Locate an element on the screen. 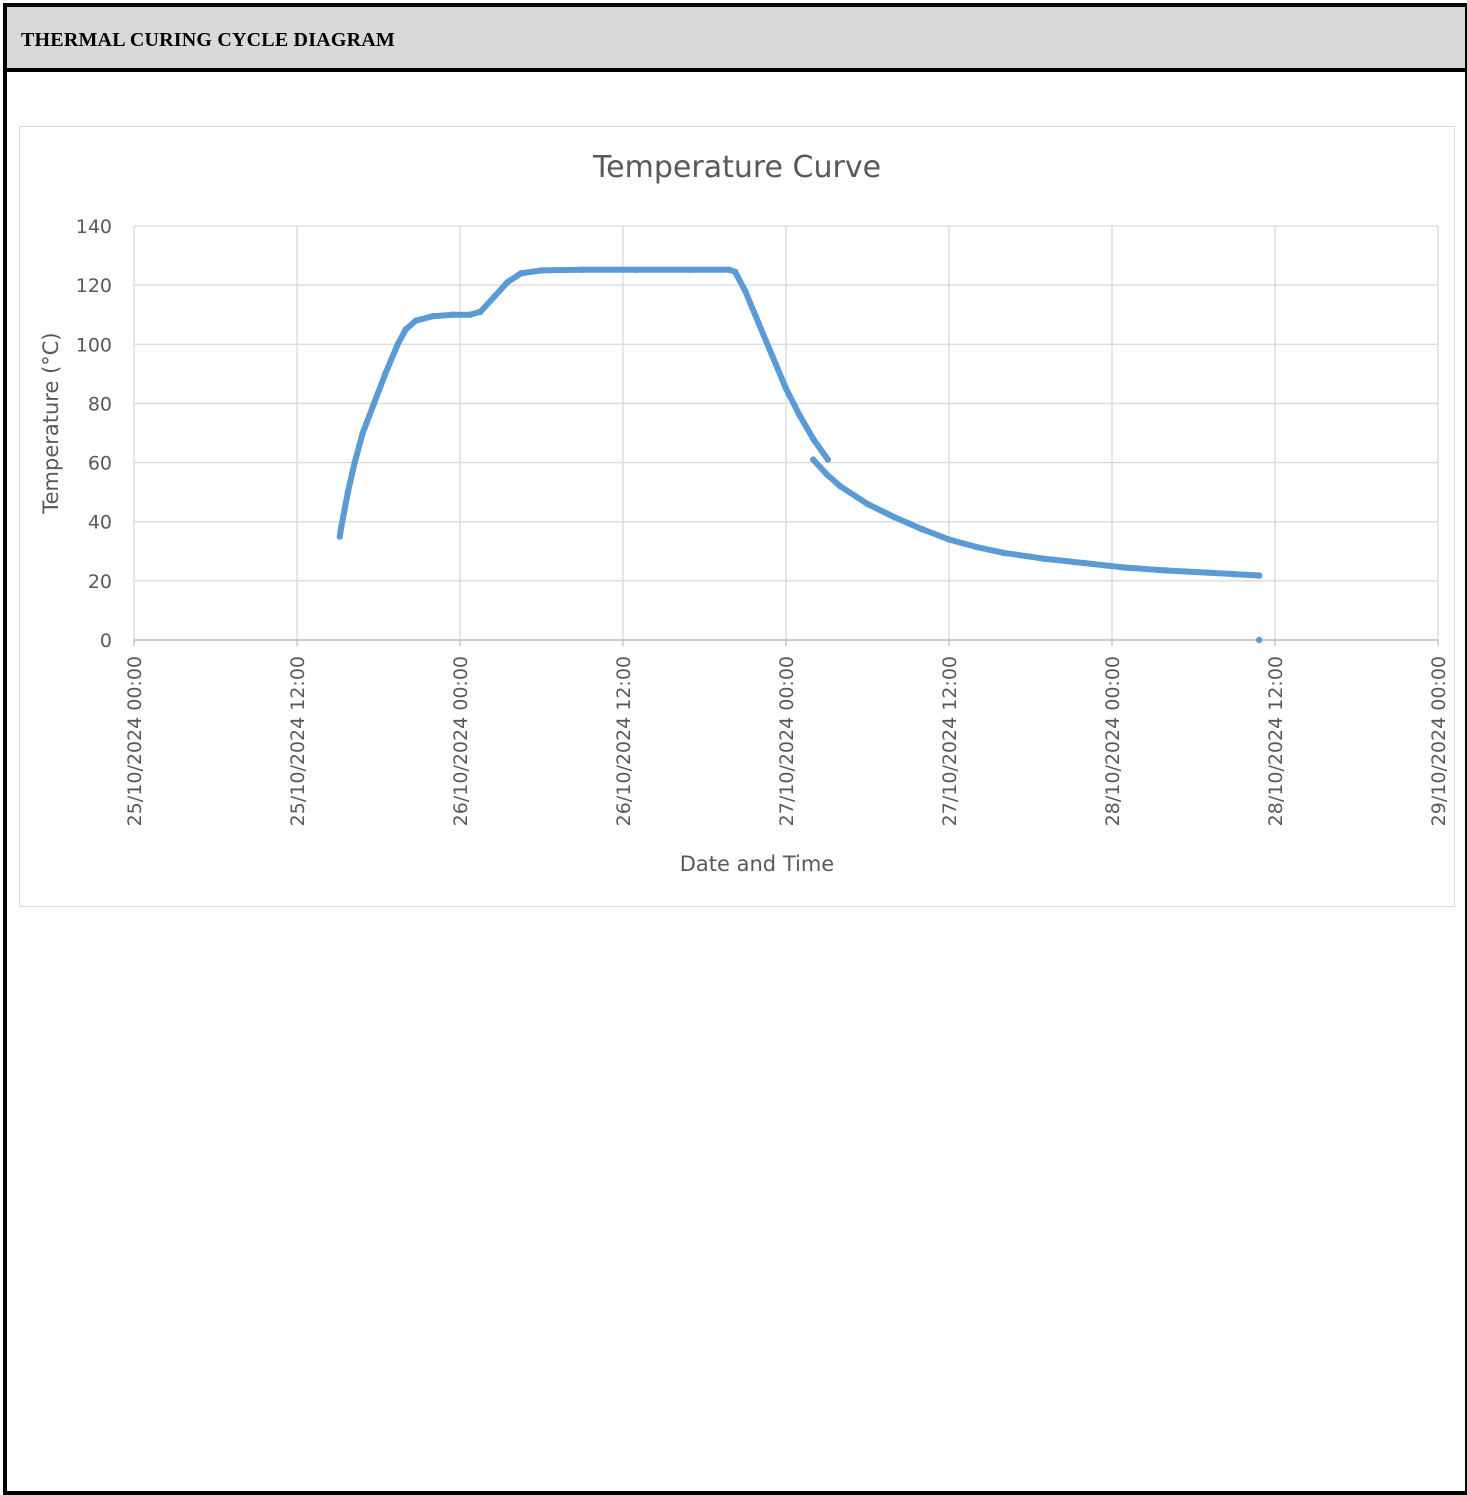  y-tick-label: 20 is located at coordinates (100, 582).